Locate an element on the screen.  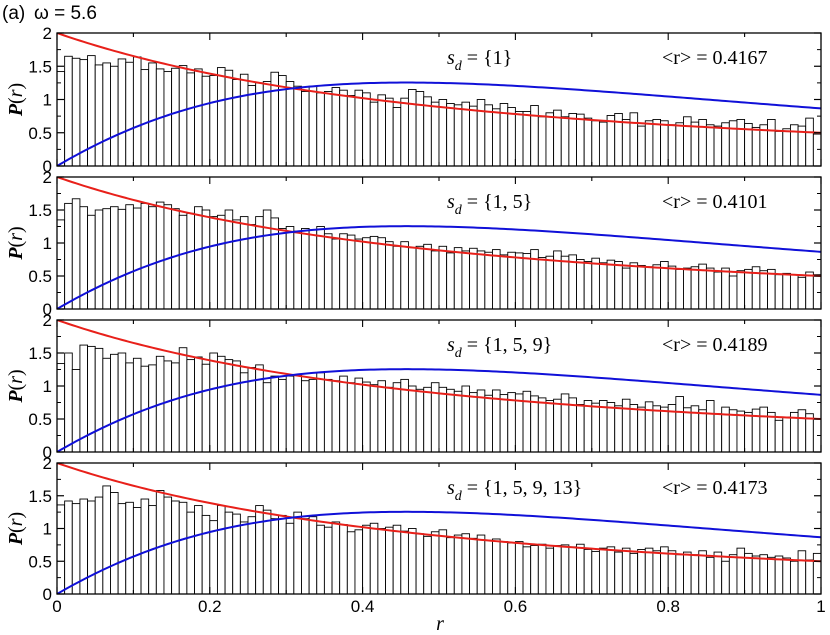
y-axis-label: P(r) is located at coordinates (16, 386).